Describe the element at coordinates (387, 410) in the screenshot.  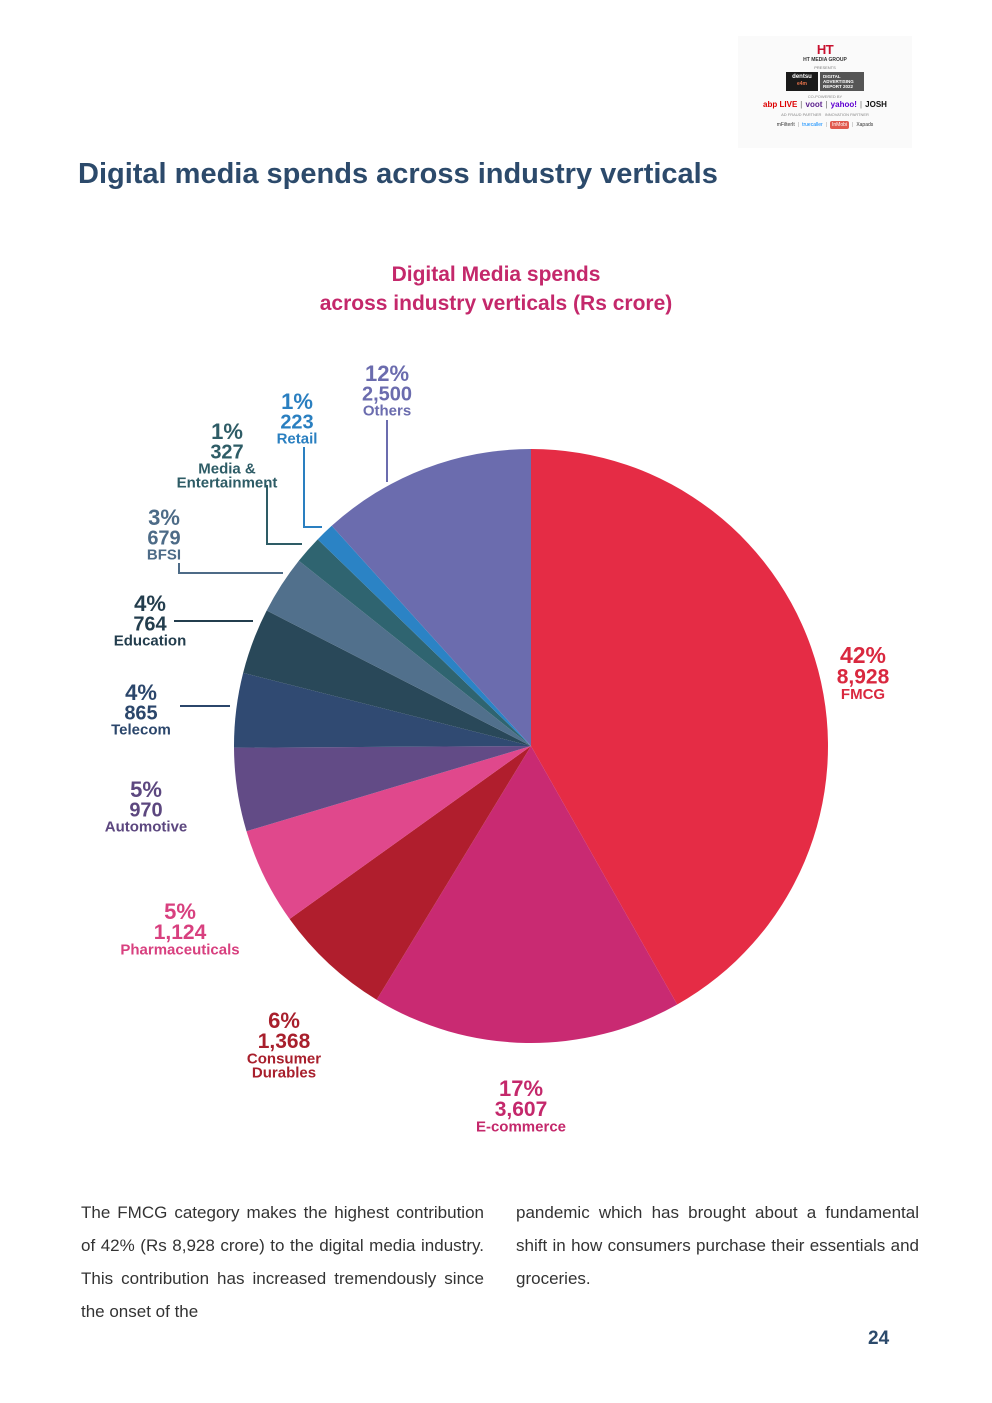
I see `label-others-name: Others` at that location.